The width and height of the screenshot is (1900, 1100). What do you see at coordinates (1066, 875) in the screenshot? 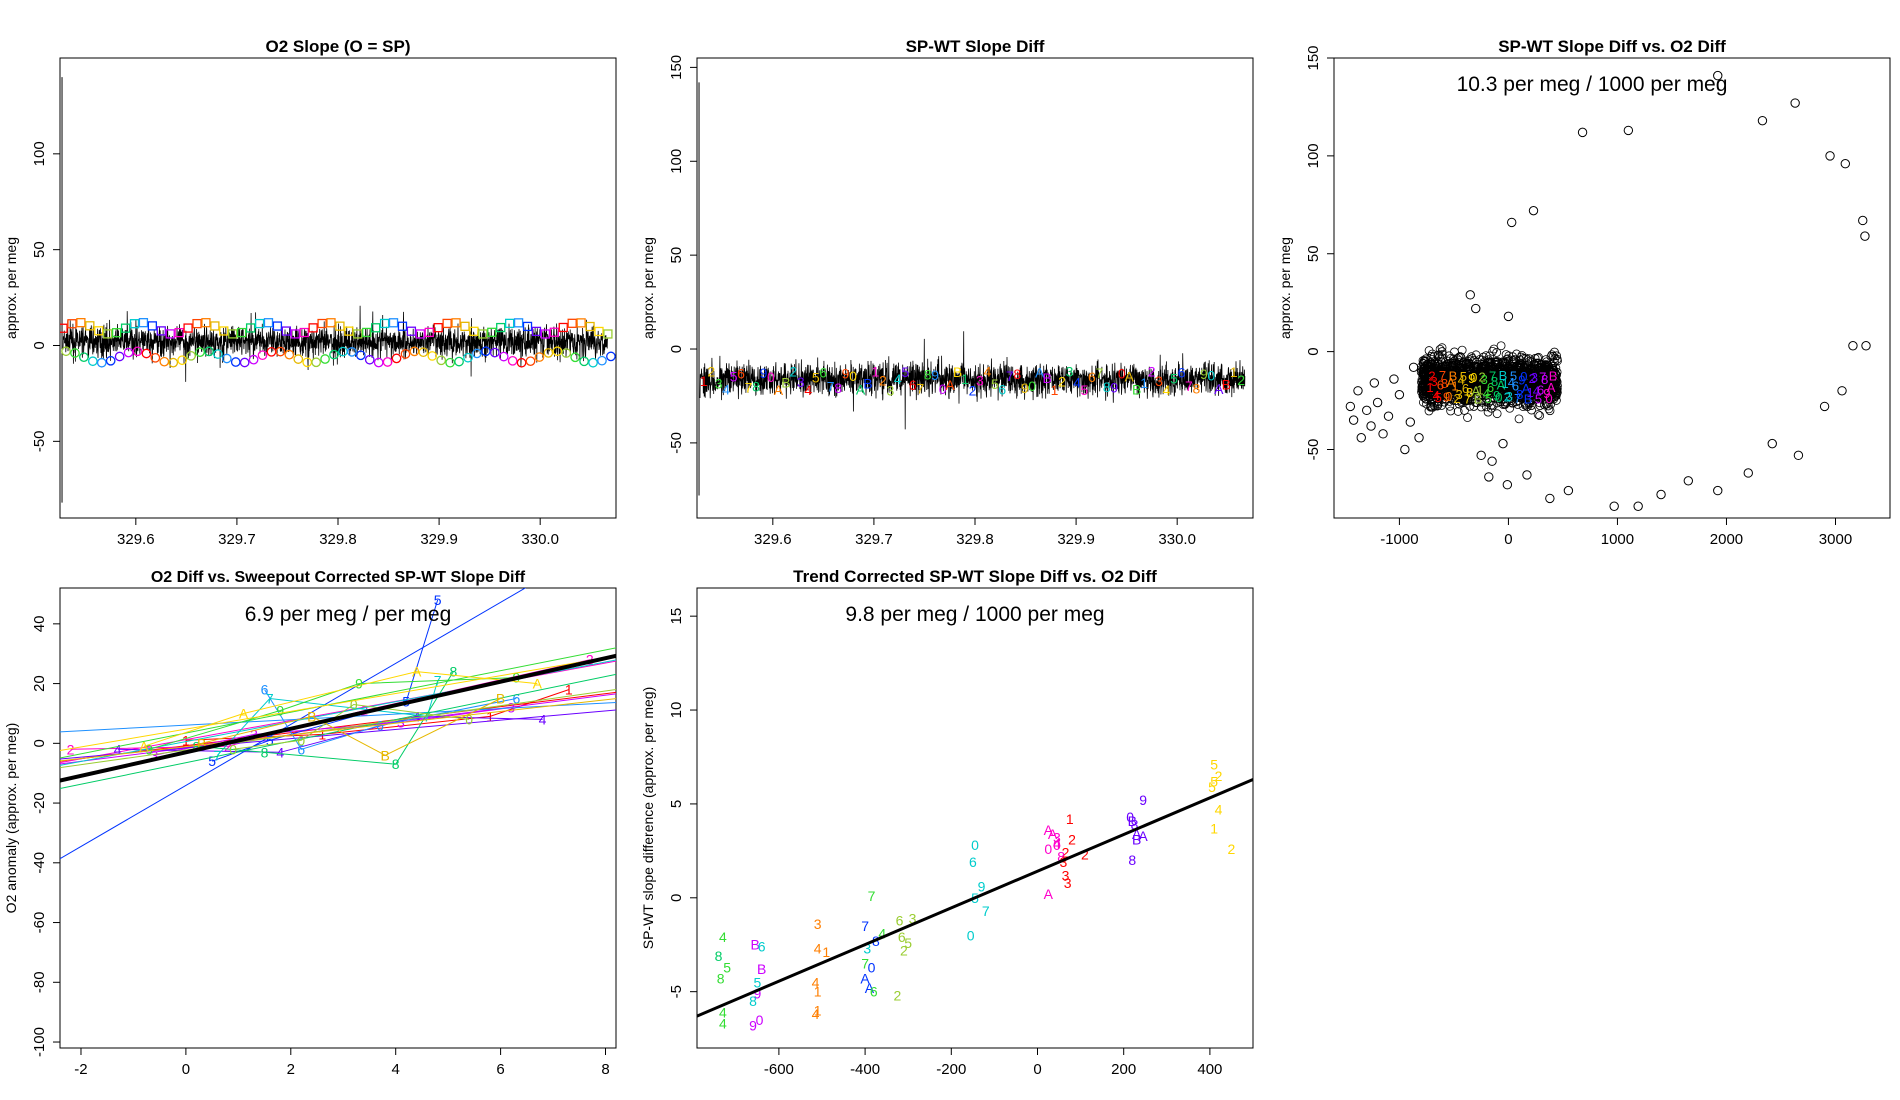
I see `labeled-point: 3` at bounding box center [1066, 875].